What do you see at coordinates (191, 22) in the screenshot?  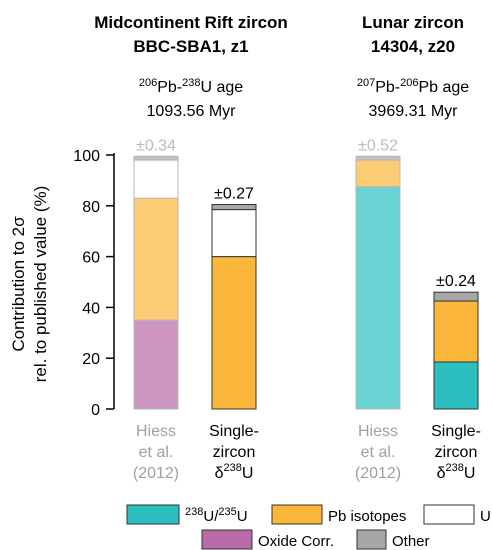 I see `panel-1-title: Midcontinent Rift zircon` at bounding box center [191, 22].